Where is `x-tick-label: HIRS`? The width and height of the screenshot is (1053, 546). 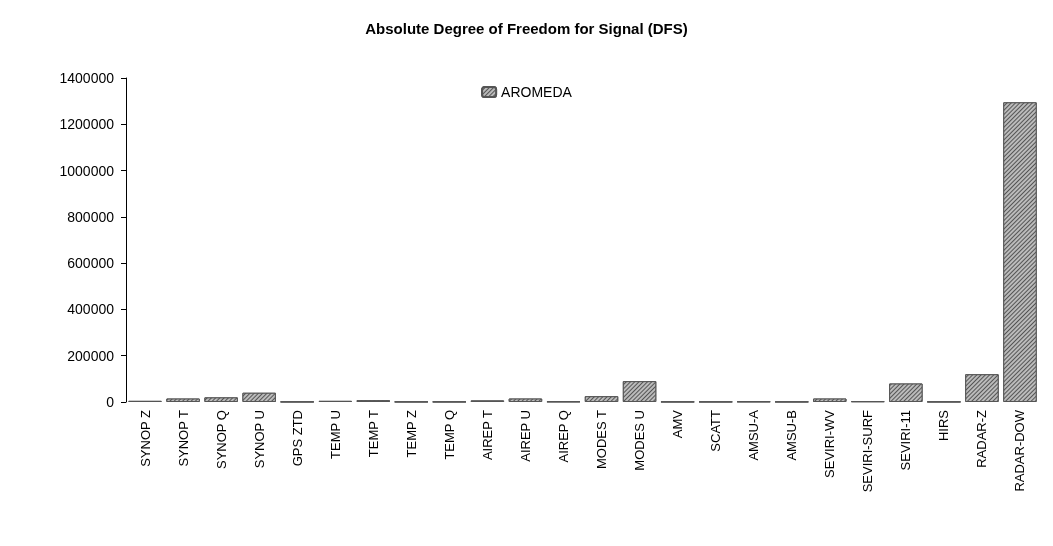 x-tick-label: HIRS is located at coordinates (944, 425).